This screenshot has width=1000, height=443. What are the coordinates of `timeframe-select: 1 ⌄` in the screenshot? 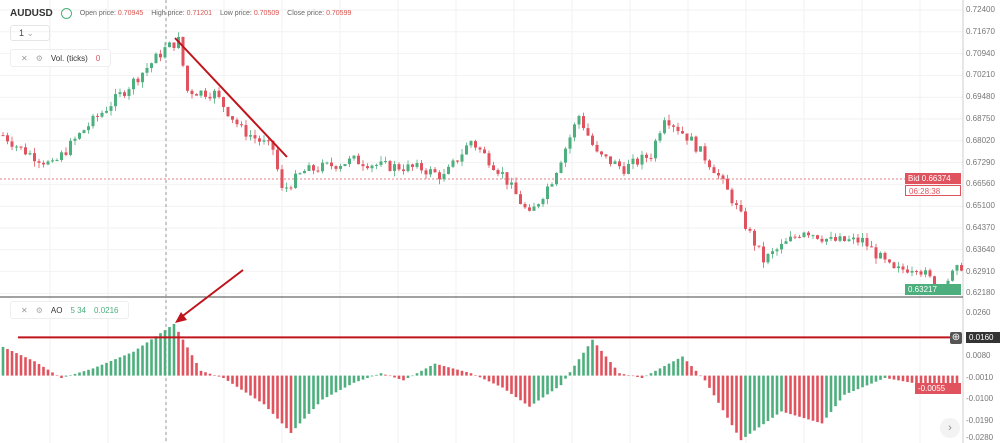 It's located at (30, 33).